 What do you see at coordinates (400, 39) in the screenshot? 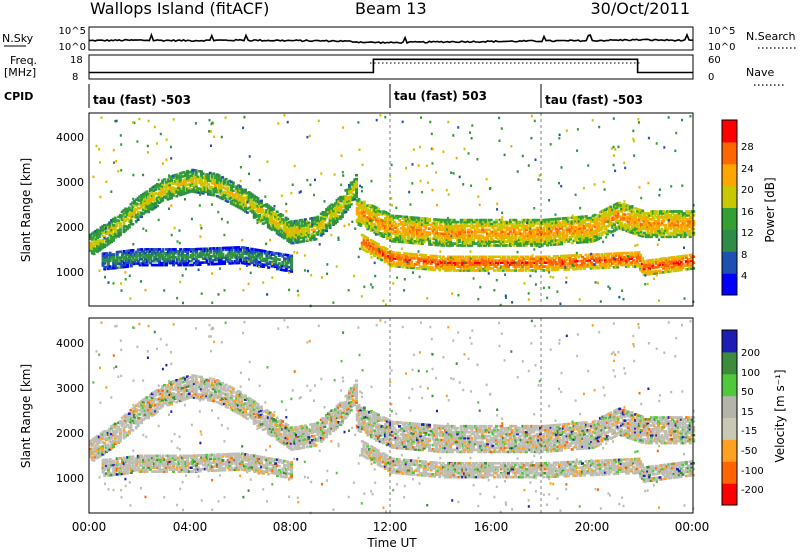
I see `noise-panel: N.Sky 10^5 10^0 10^5 10^0 N.Search` at bounding box center [400, 39].